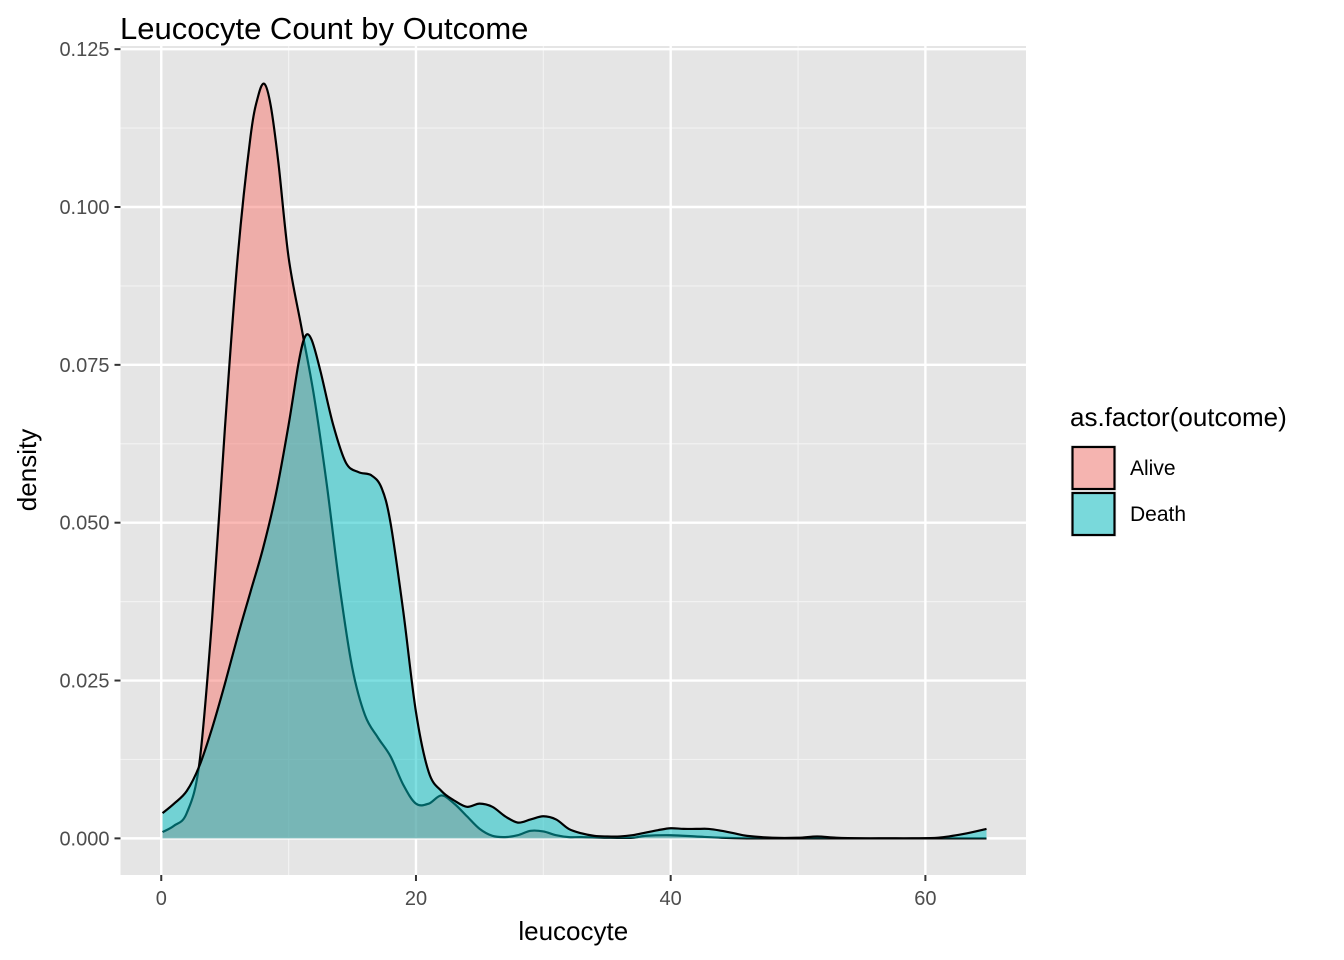  I want to click on legend: as.factor(outcome) Alive Death, so click(1178, 469).